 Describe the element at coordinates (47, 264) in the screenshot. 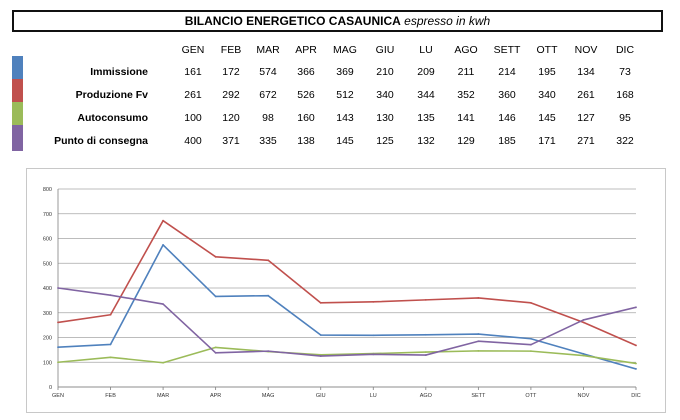

I see `y-tick-label: 500` at that location.